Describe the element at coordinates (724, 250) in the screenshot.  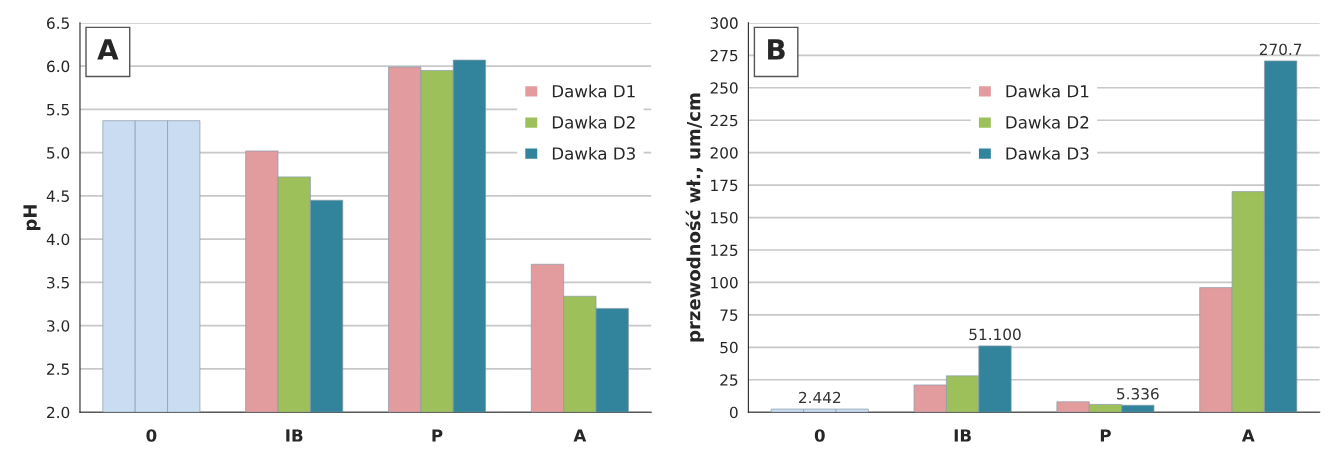
I see `y-tick-label: 125` at that location.